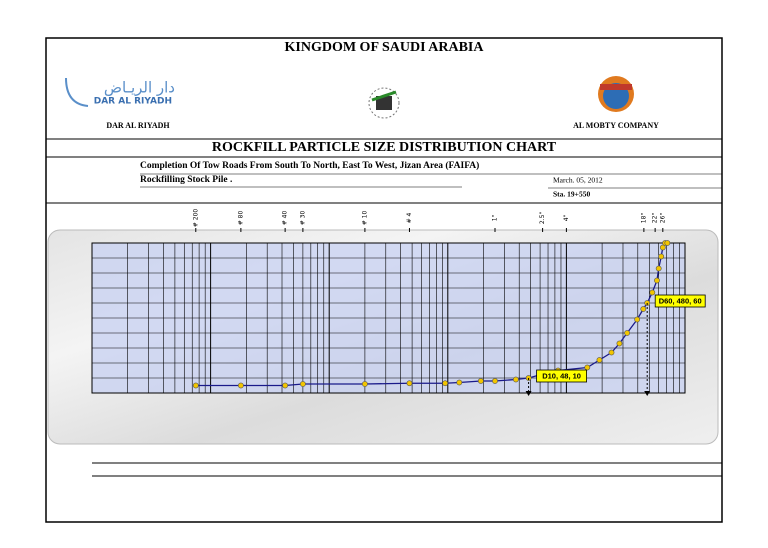 This screenshot has width=768, height=548. Describe the element at coordinates (662, 218) in the screenshot. I see `x-tick-label: 26"` at that location.